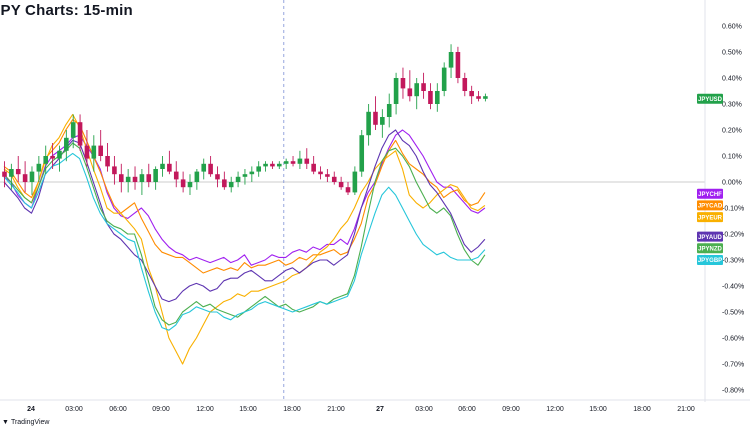  I want to click on series-tag-jpyusd, so click(710, 98).